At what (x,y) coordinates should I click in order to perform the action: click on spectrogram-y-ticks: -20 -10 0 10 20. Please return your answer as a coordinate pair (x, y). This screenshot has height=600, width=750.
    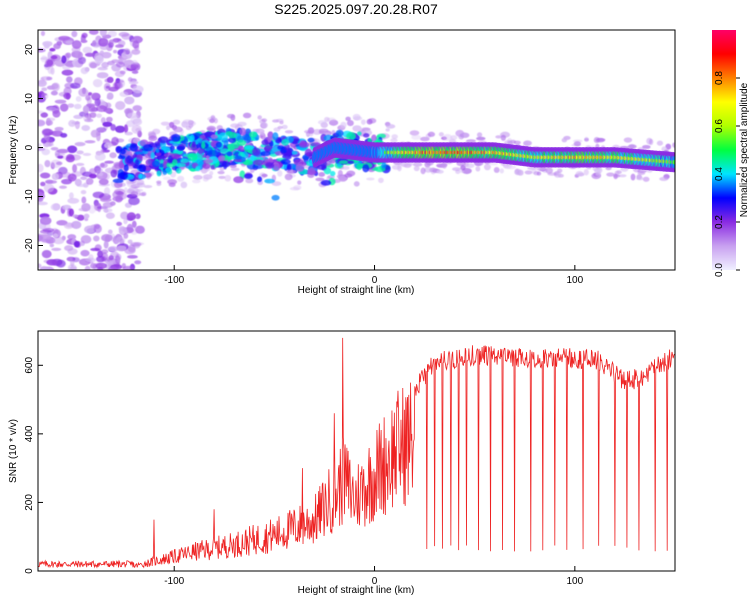
    Looking at the image, I should click on (33, 148).